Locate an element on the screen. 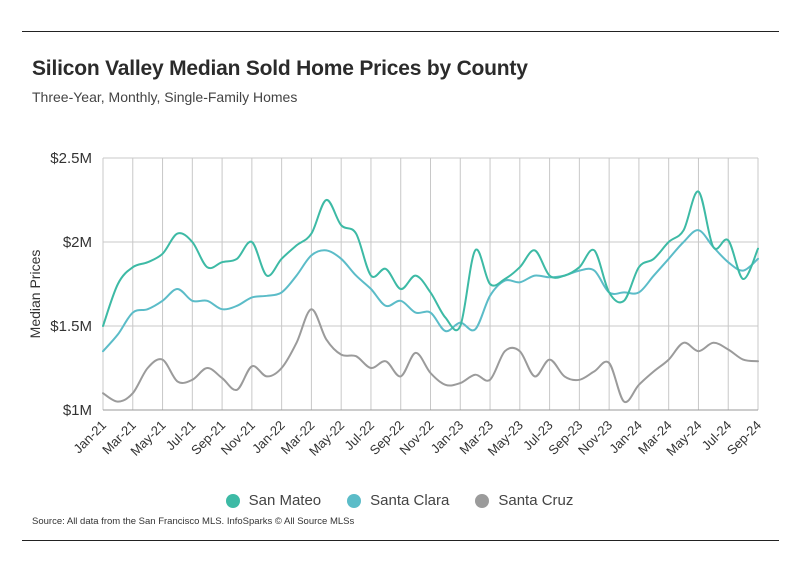 This screenshot has width=799, height=575. x-tick-label: Nov-22 is located at coordinates (416, 438).